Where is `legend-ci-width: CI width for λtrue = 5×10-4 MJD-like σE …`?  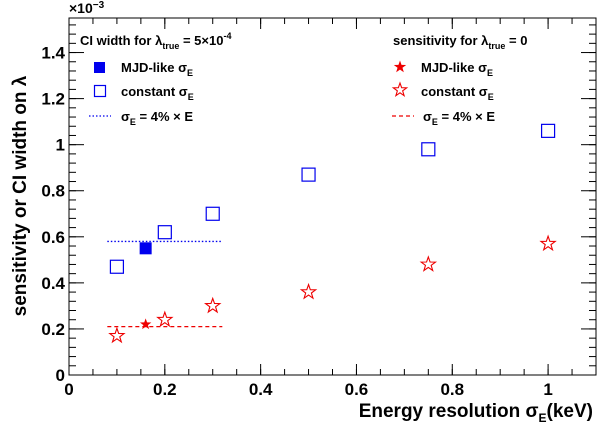
legend-ci-width: CI width for λtrue = 5×10-4 MJD-like σE … is located at coordinates (155, 79).